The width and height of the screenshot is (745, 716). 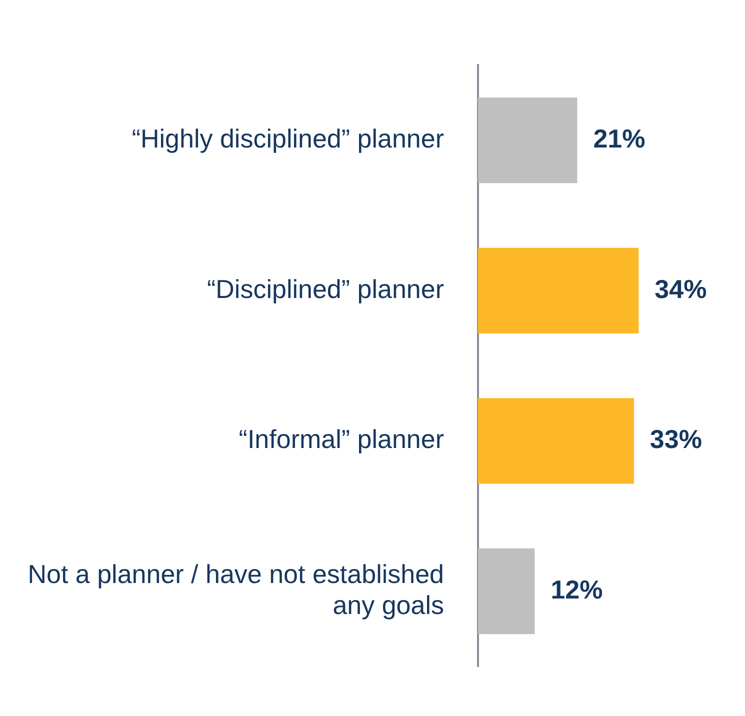 I want to click on y-tick-label: Not a planner / have not established any goals, so click(x=236, y=589).